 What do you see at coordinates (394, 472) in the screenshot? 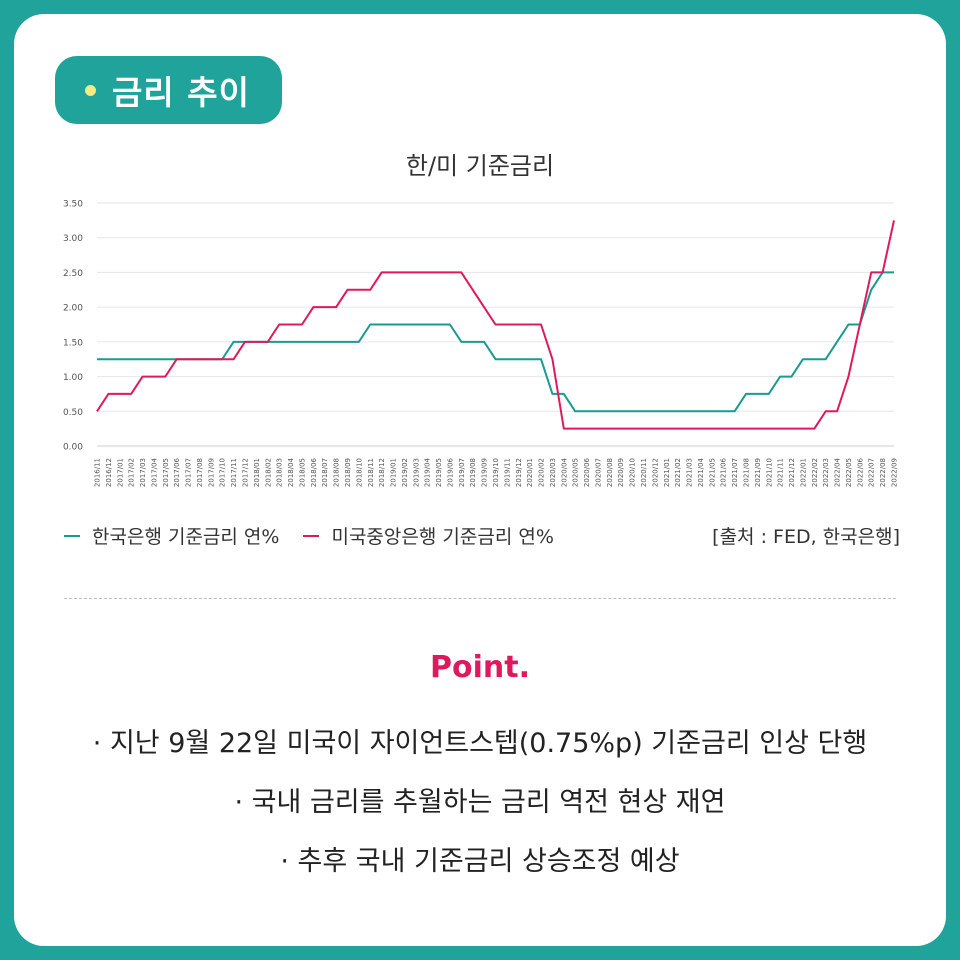
I see `x-tick-label: 2019/01` at bounding box center [394, 472].